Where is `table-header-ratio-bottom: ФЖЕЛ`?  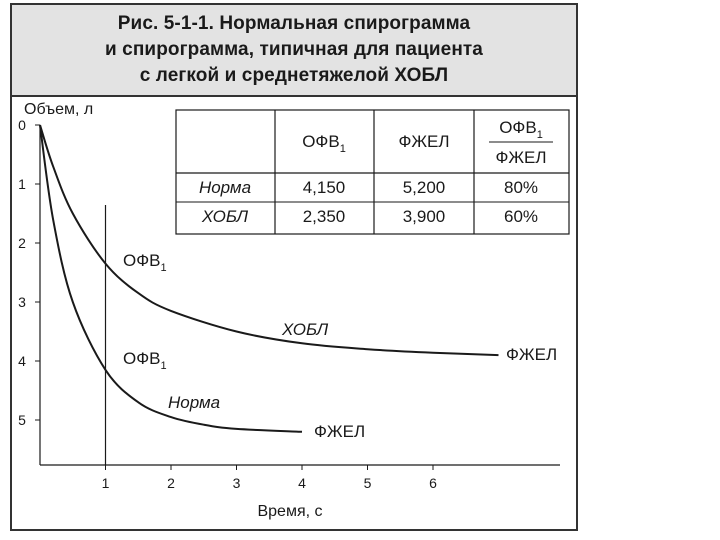 table-header-ratio-bottom: ФЖЕЛ is located at coordinates (520, 157).